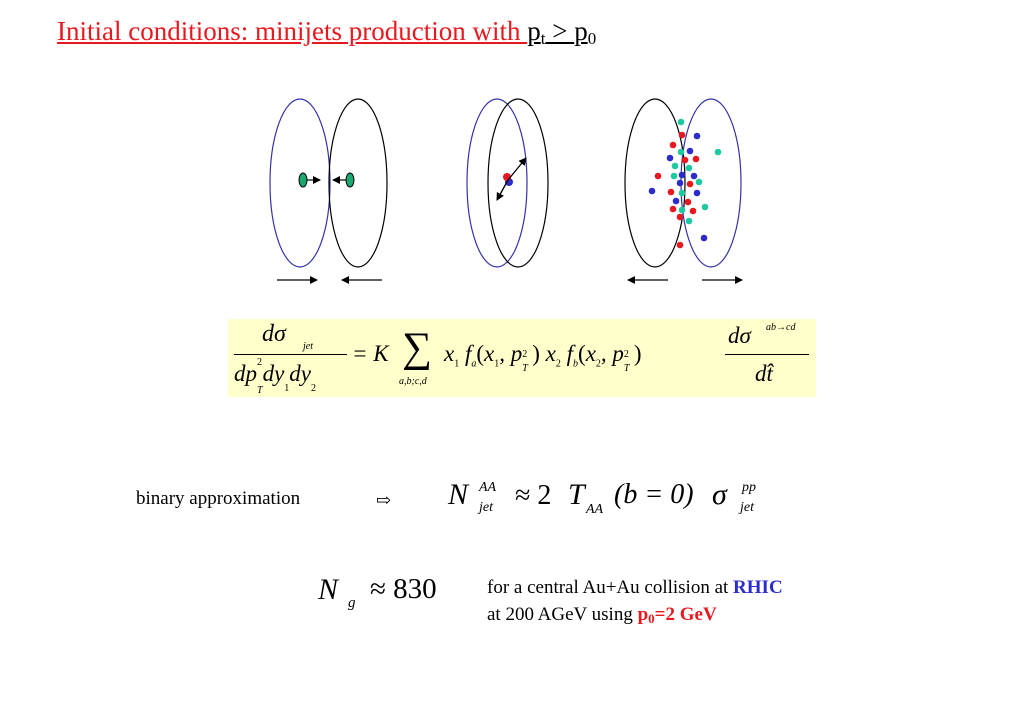 The height and width of the screenshot is (708, 1023). What do you see at coordinates (308, 346) in the screenshot?
I see `lhs-jet-sub: jet` at bounding box center [308, 346].